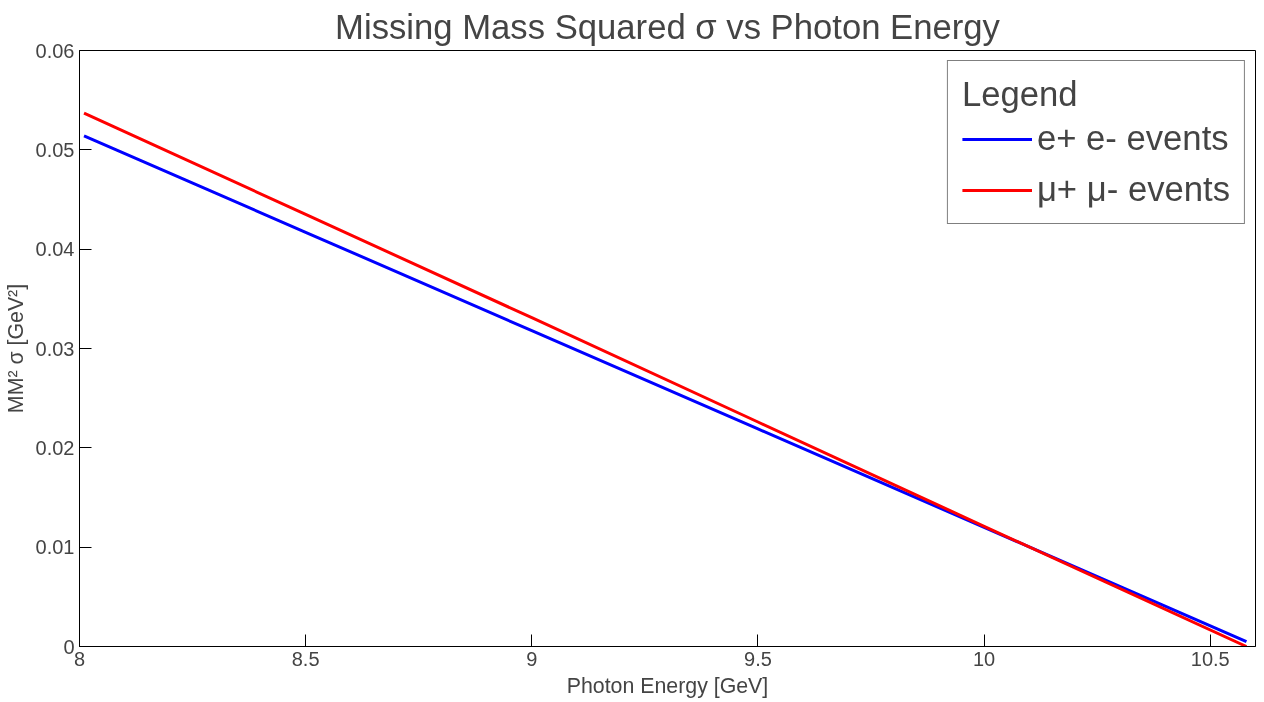 This screenshot has height=702, width=1264. Describe the element at coordinates (532, 658) in the screenshot. I see `x-tick-label: 9` at that location.